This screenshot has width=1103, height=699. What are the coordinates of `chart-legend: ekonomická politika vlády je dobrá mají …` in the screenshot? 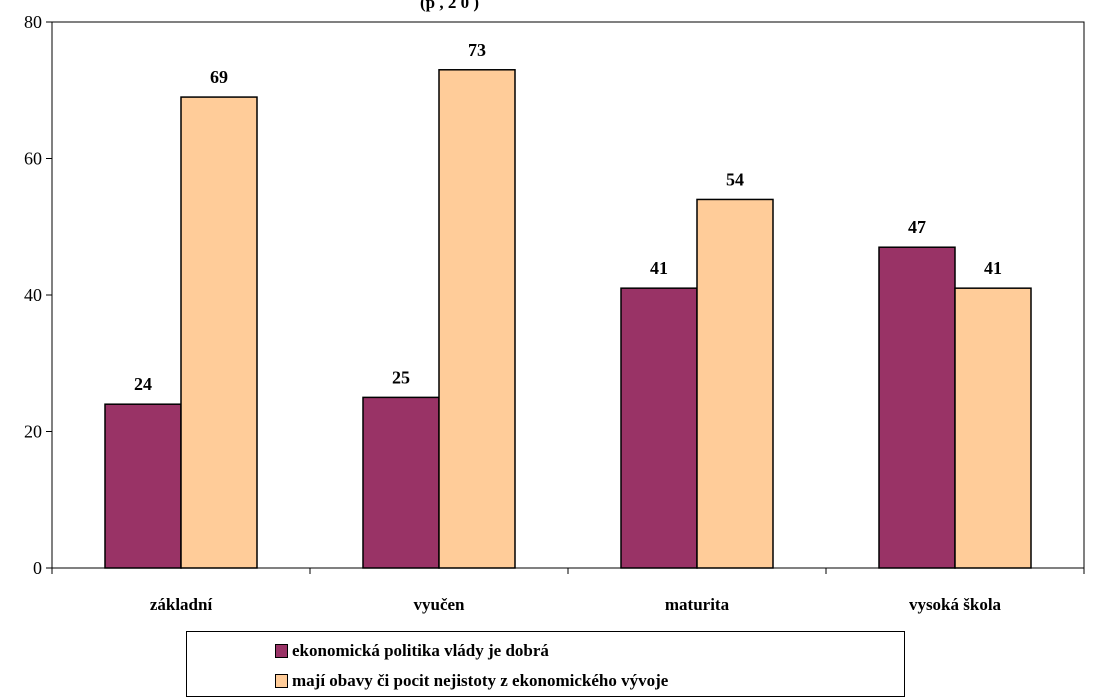 It's located at (545, 664).